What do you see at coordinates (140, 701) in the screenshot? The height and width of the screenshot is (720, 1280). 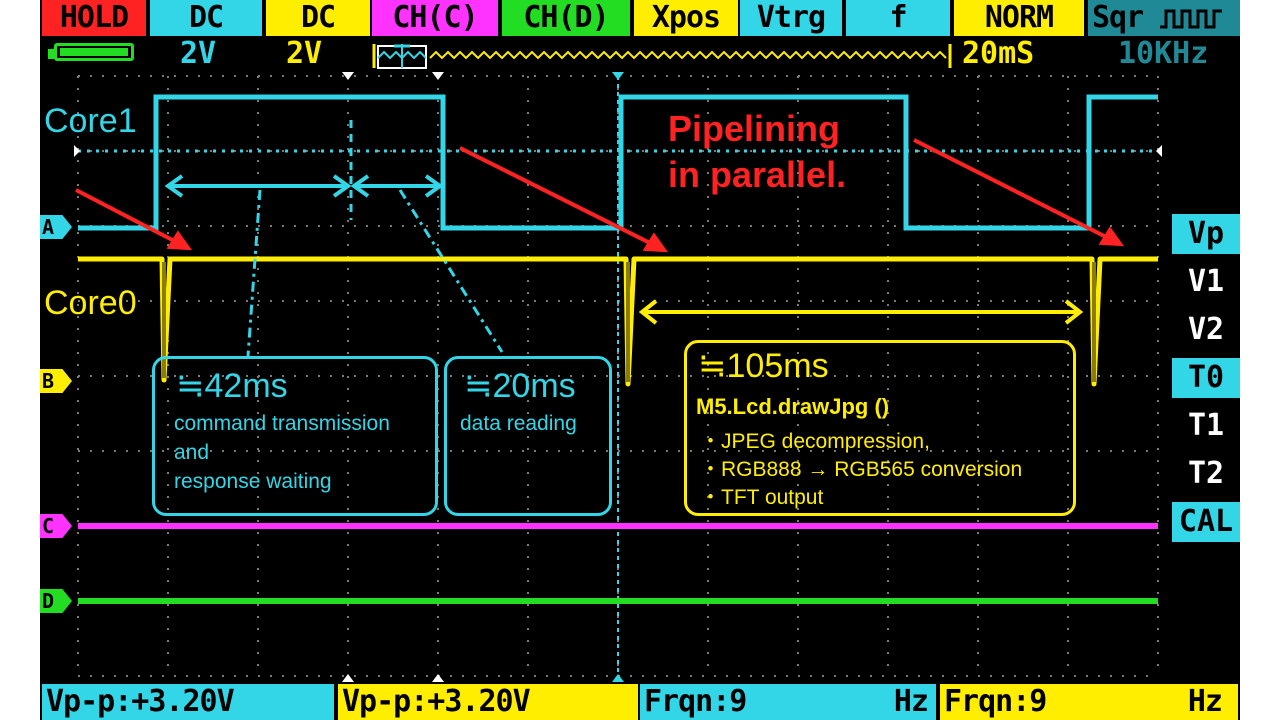 I see `measurement-ch1-label: Vp-p:+3.20V` at bounding box center [140, 701].